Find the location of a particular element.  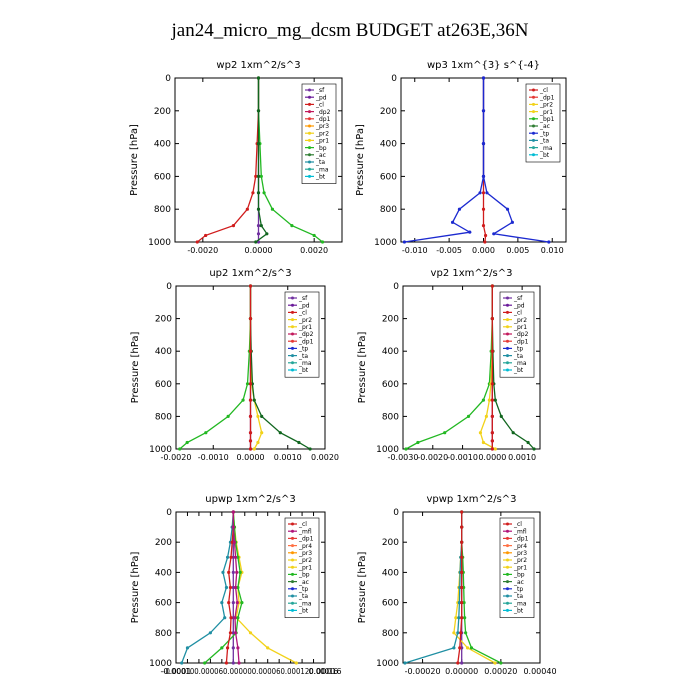

legend-entry: _pr3 is located at coordinates (305, 553).